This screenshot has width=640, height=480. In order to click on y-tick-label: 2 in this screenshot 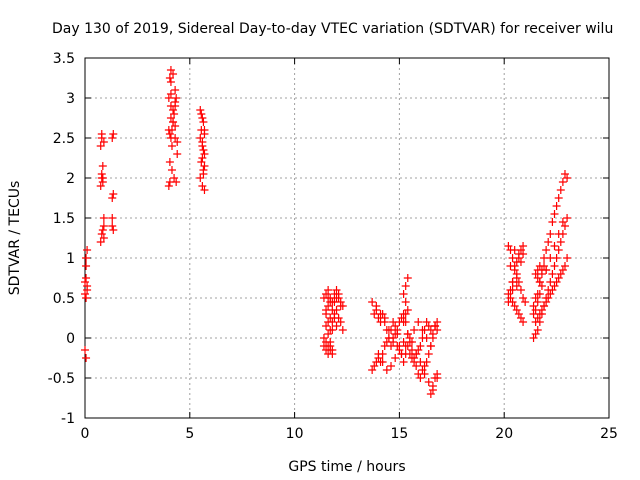, I will do `click(70, 179)`.